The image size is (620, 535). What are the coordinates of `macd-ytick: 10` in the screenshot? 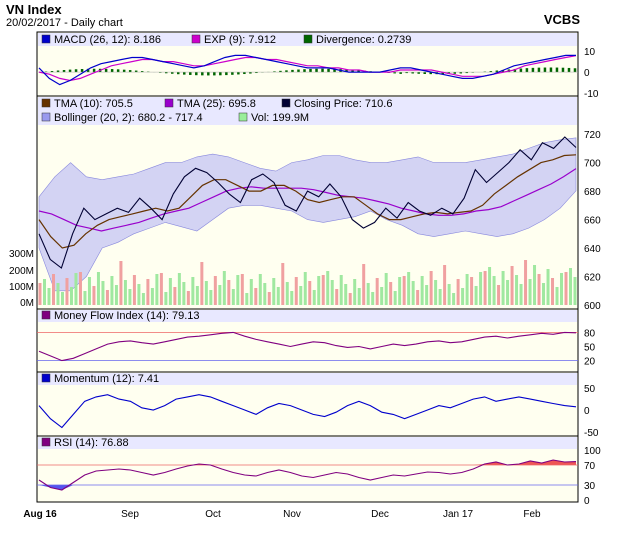 It's located at (590, 52).